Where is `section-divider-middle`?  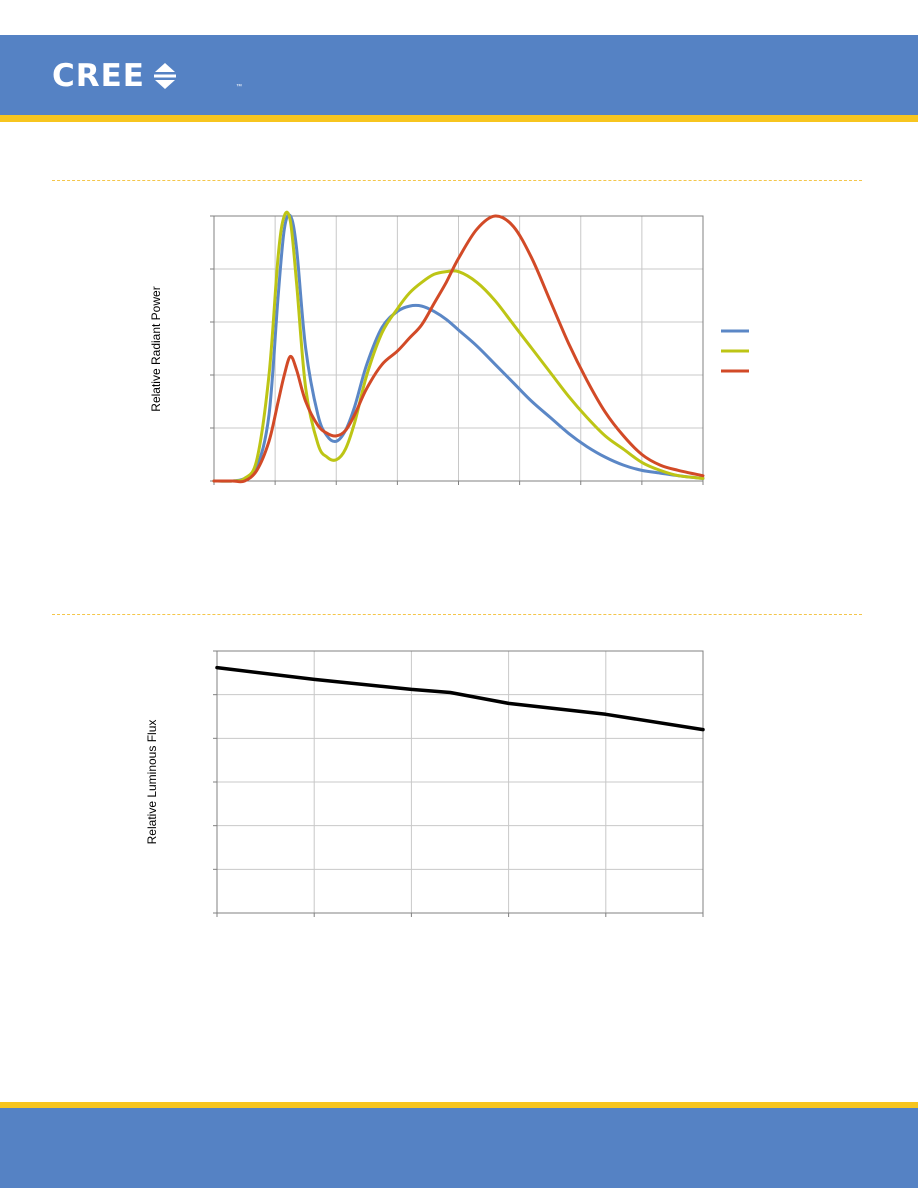
section-divider-middle is located at coordinates (457, 614).